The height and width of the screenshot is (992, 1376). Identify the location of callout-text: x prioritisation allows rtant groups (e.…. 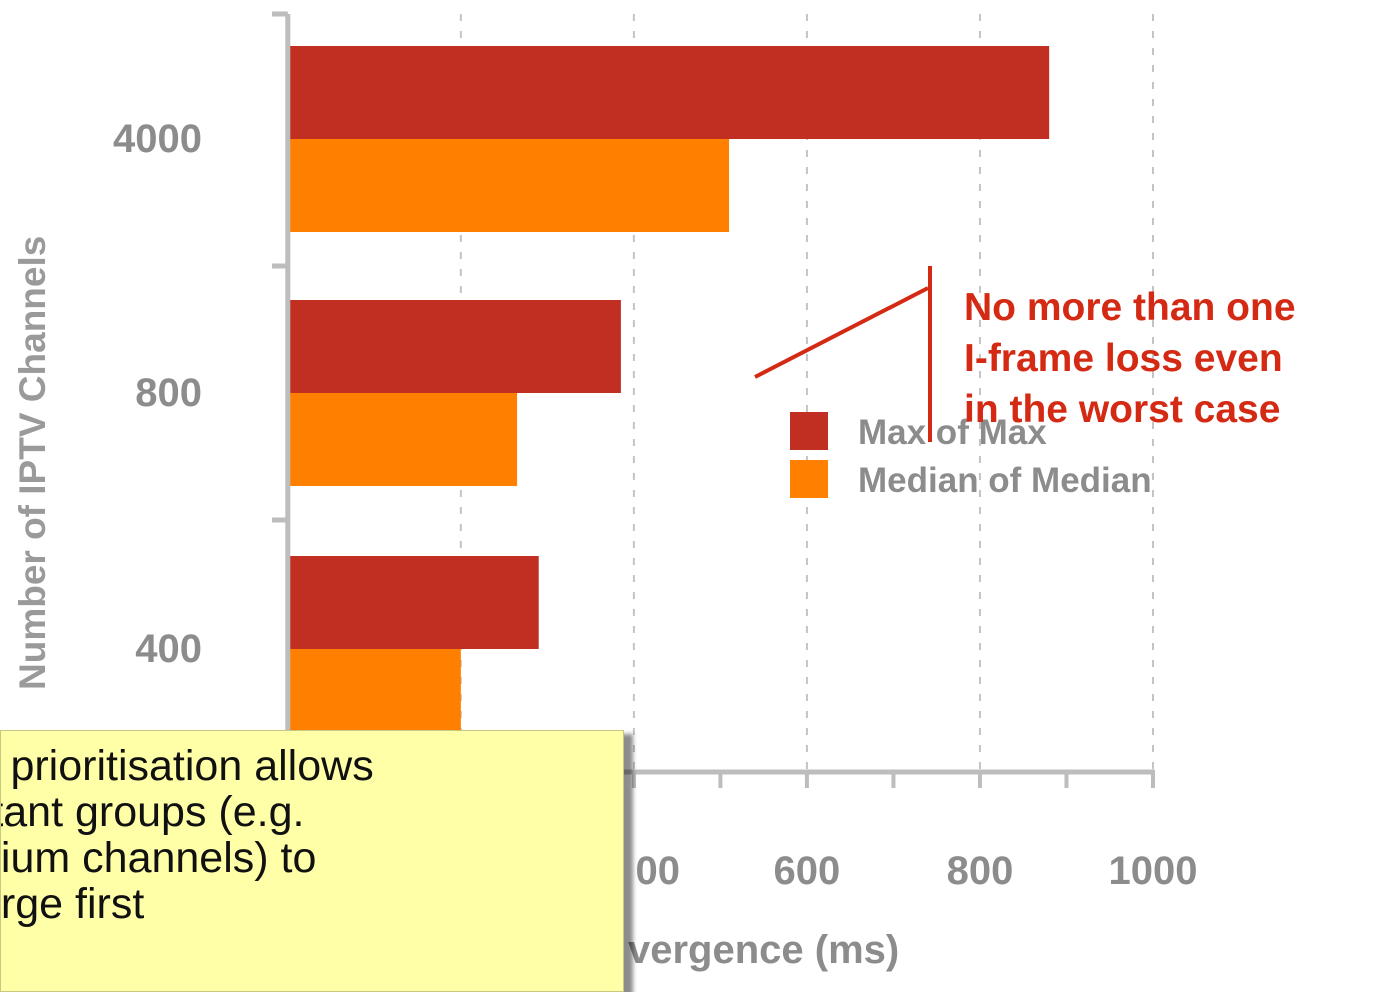
(308, 835).